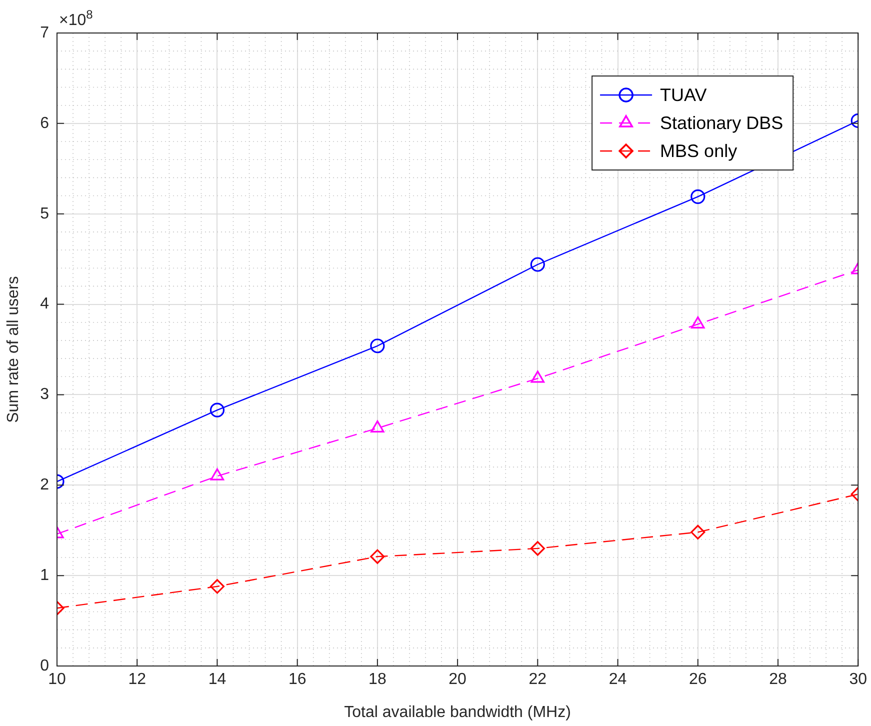 The width and height of the screenshot is (871, 726). Describe the element at coordinates (57, 679) in the screenshot. I see `x-tick-label: 10` at that location.